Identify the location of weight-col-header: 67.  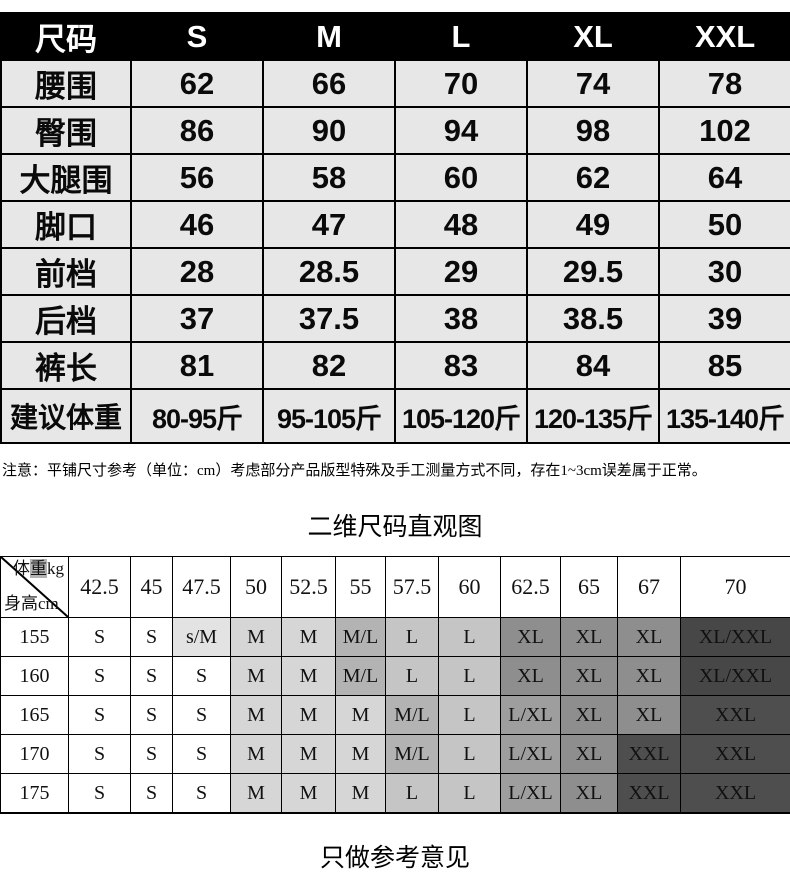
(649, 587).